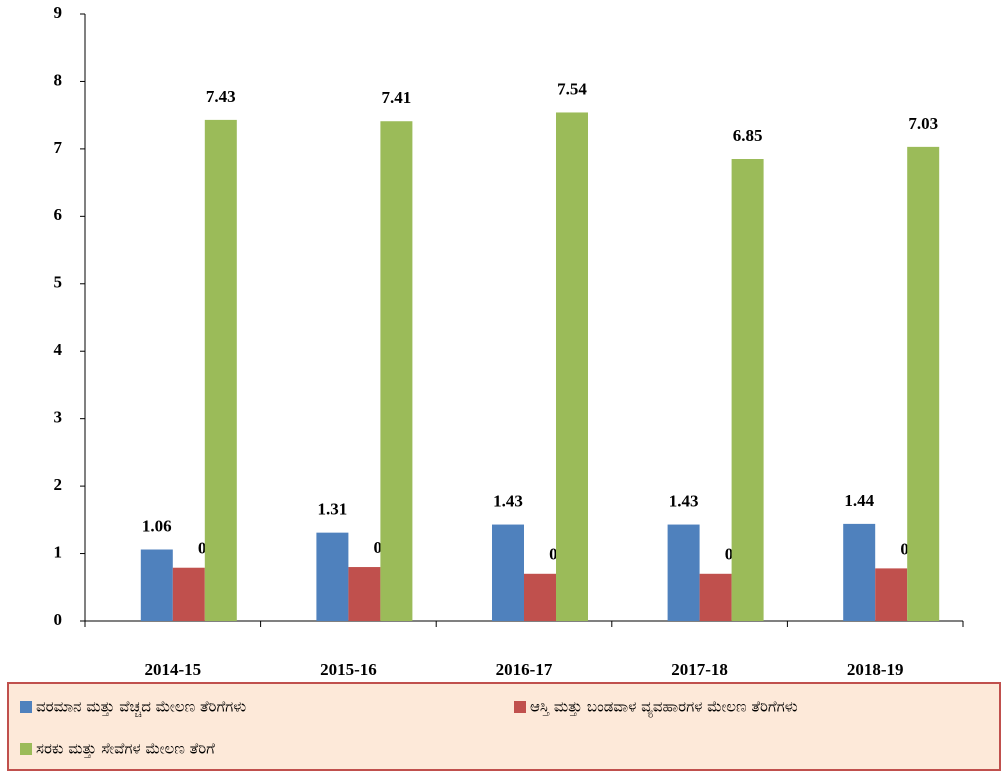  I want to click on x-tick-label: 2018-19, so click(875, 669).